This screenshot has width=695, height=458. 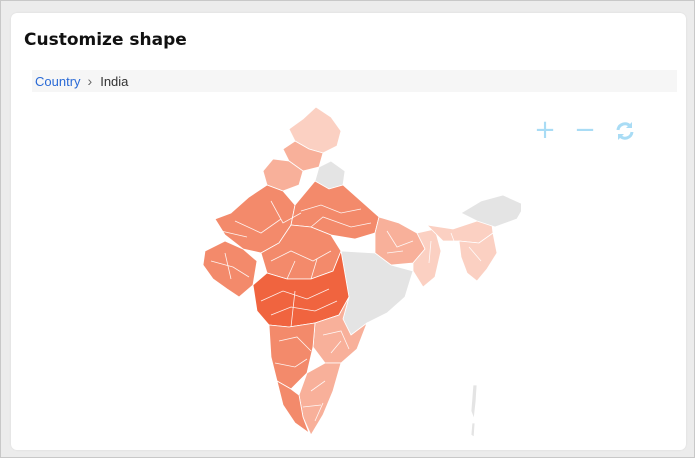 What do you see at coordinates (427, 258) in the screenshot?
I see `region-west-bengal` at bounding box center [427, 258].